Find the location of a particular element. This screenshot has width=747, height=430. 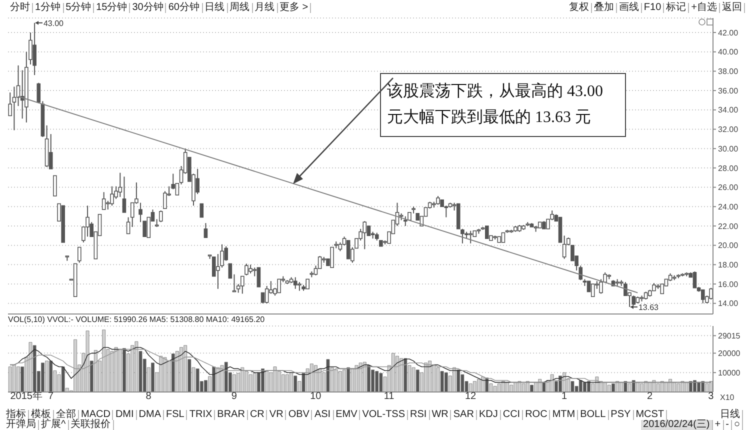

y-tick-label: 20000 is located at coordinates (729, 353).